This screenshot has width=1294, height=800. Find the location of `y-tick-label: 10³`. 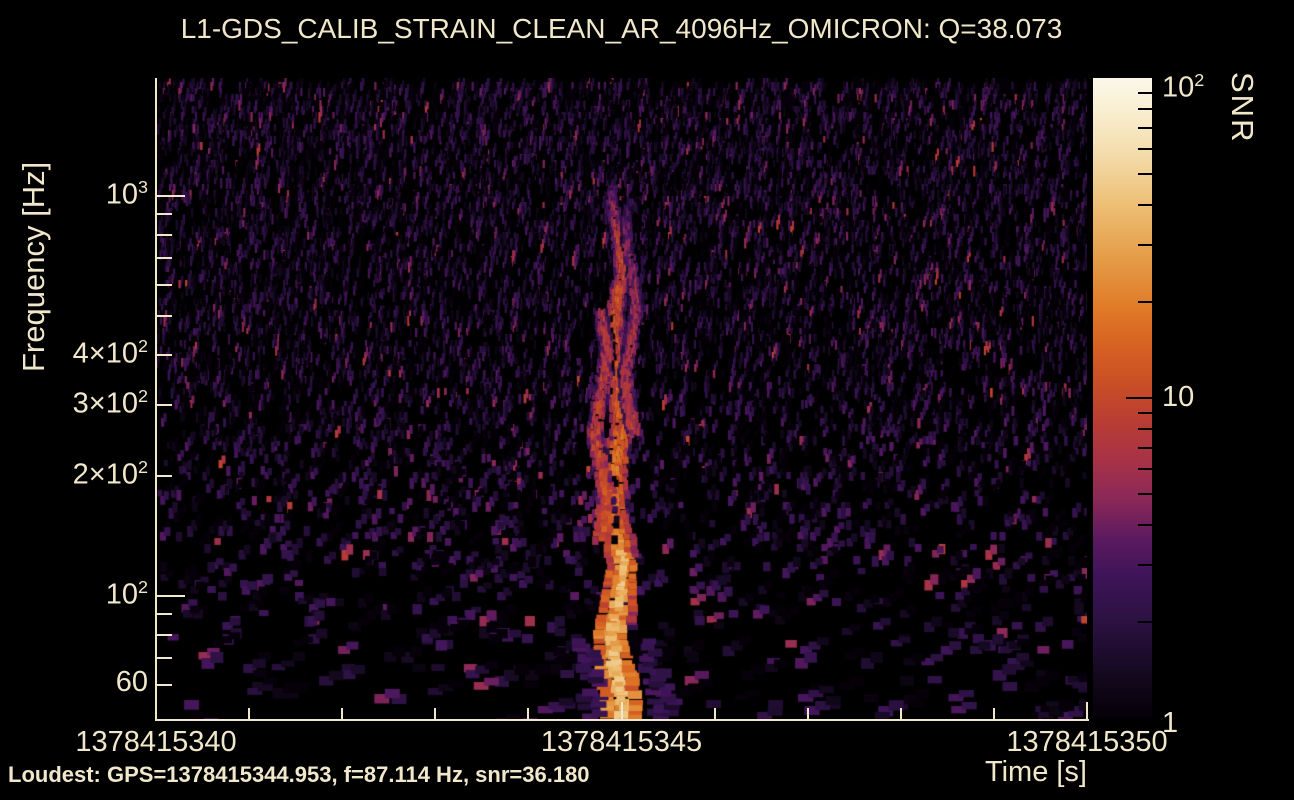

y-tick-label: 10³ is located at coordinates (126, 193).